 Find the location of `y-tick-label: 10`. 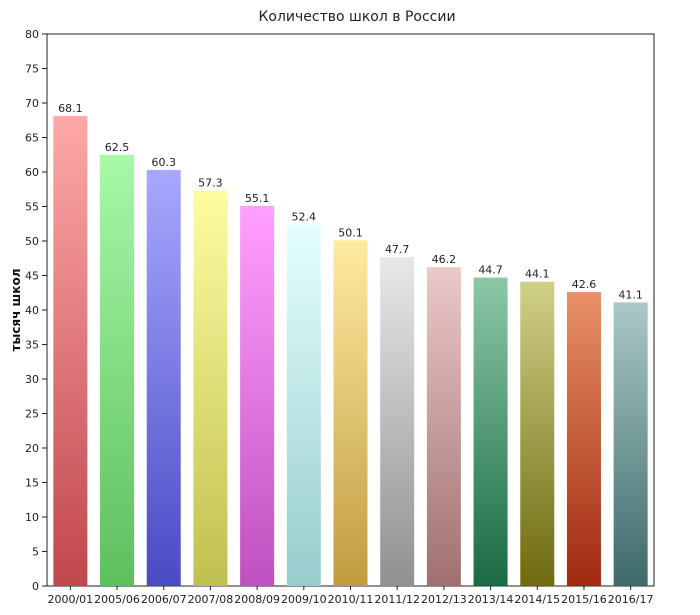

y-tick-label: 10 is located at coordinates (32, 517).